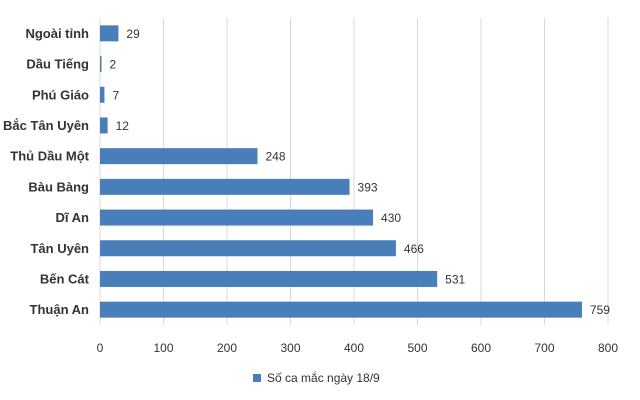 This screenshot has width=640, height=400. Describe the element at coordinates (115, 95) in the screenshot. I see `data-label: 7` at that location.